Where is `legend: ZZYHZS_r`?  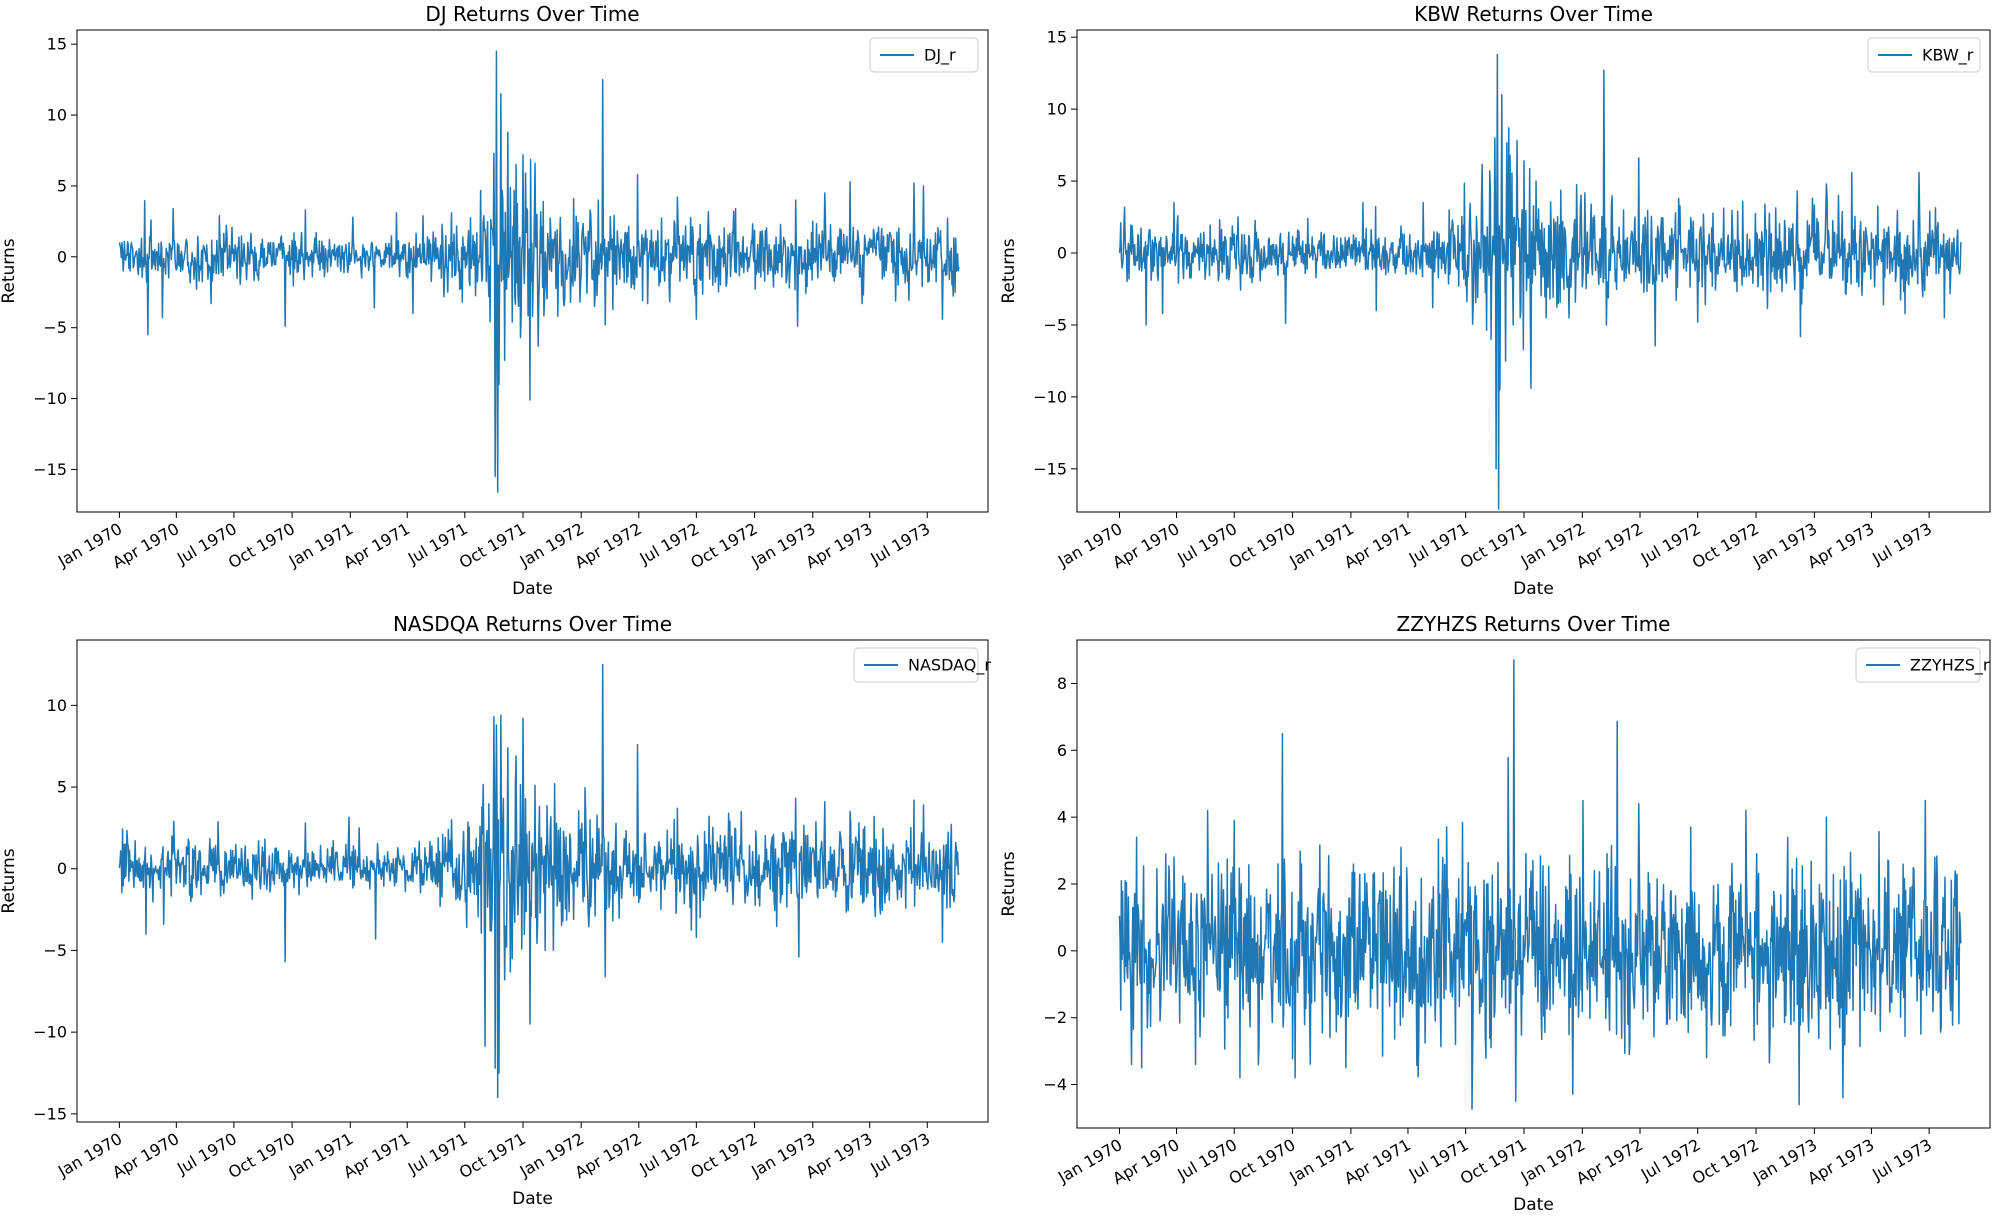
legend: ZZYHZS_r is located at coordinates (1922, 665).